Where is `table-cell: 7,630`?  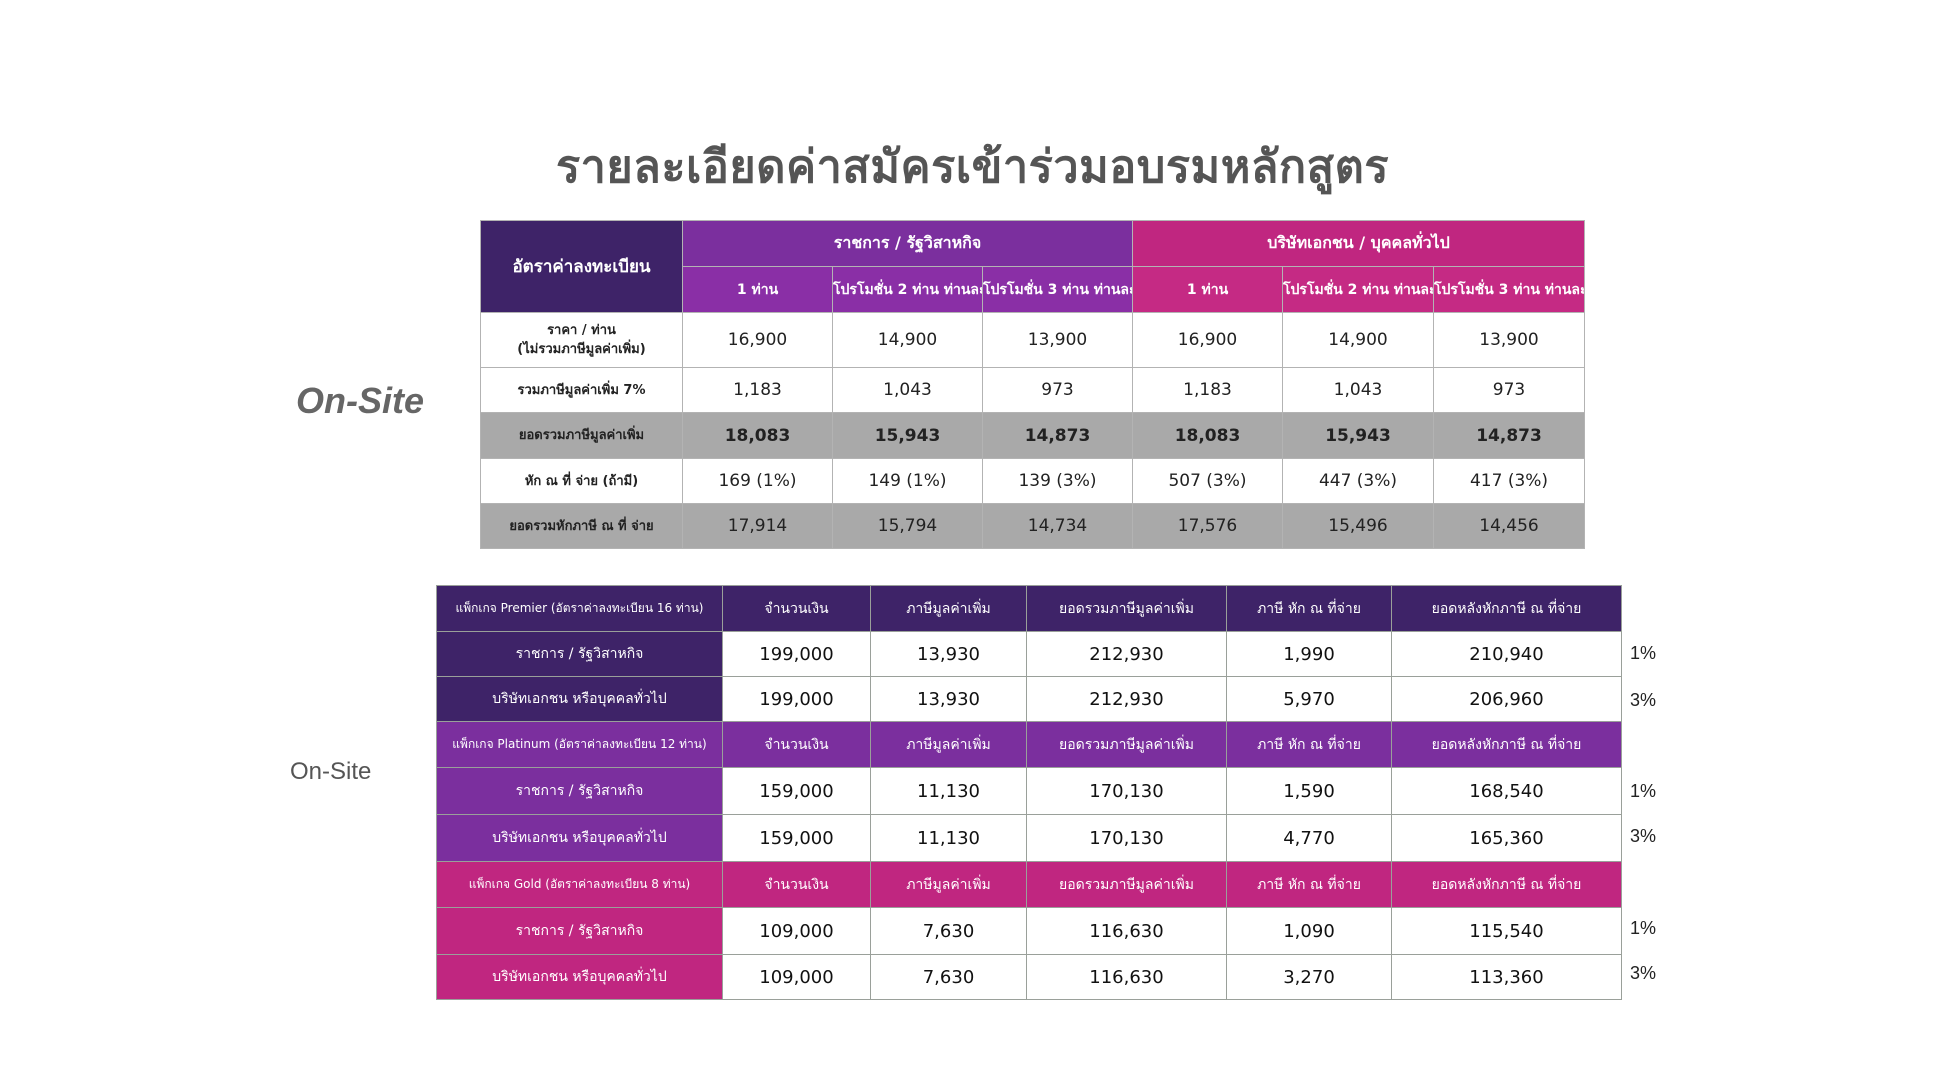 table-cell: 7,630 is located at coordinates (948, 977).